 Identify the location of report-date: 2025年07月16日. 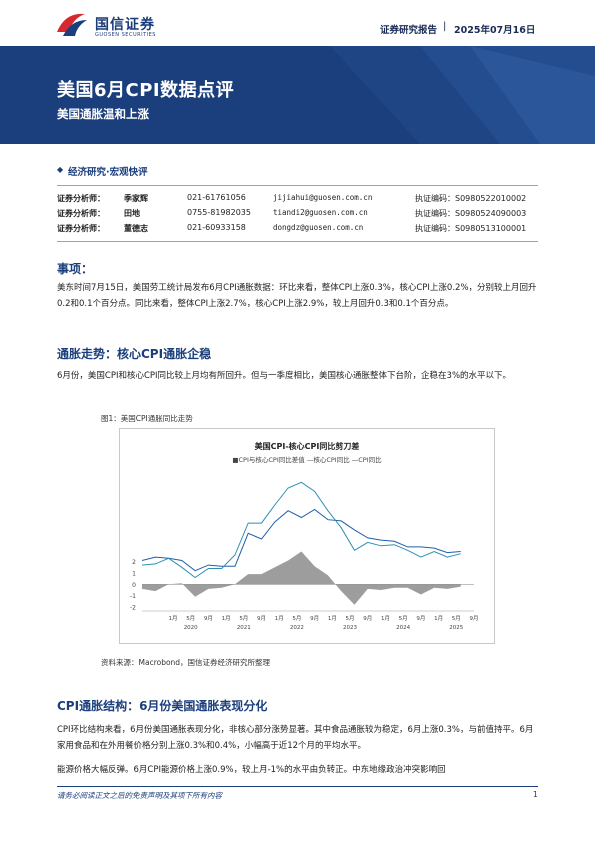
(495, 30).